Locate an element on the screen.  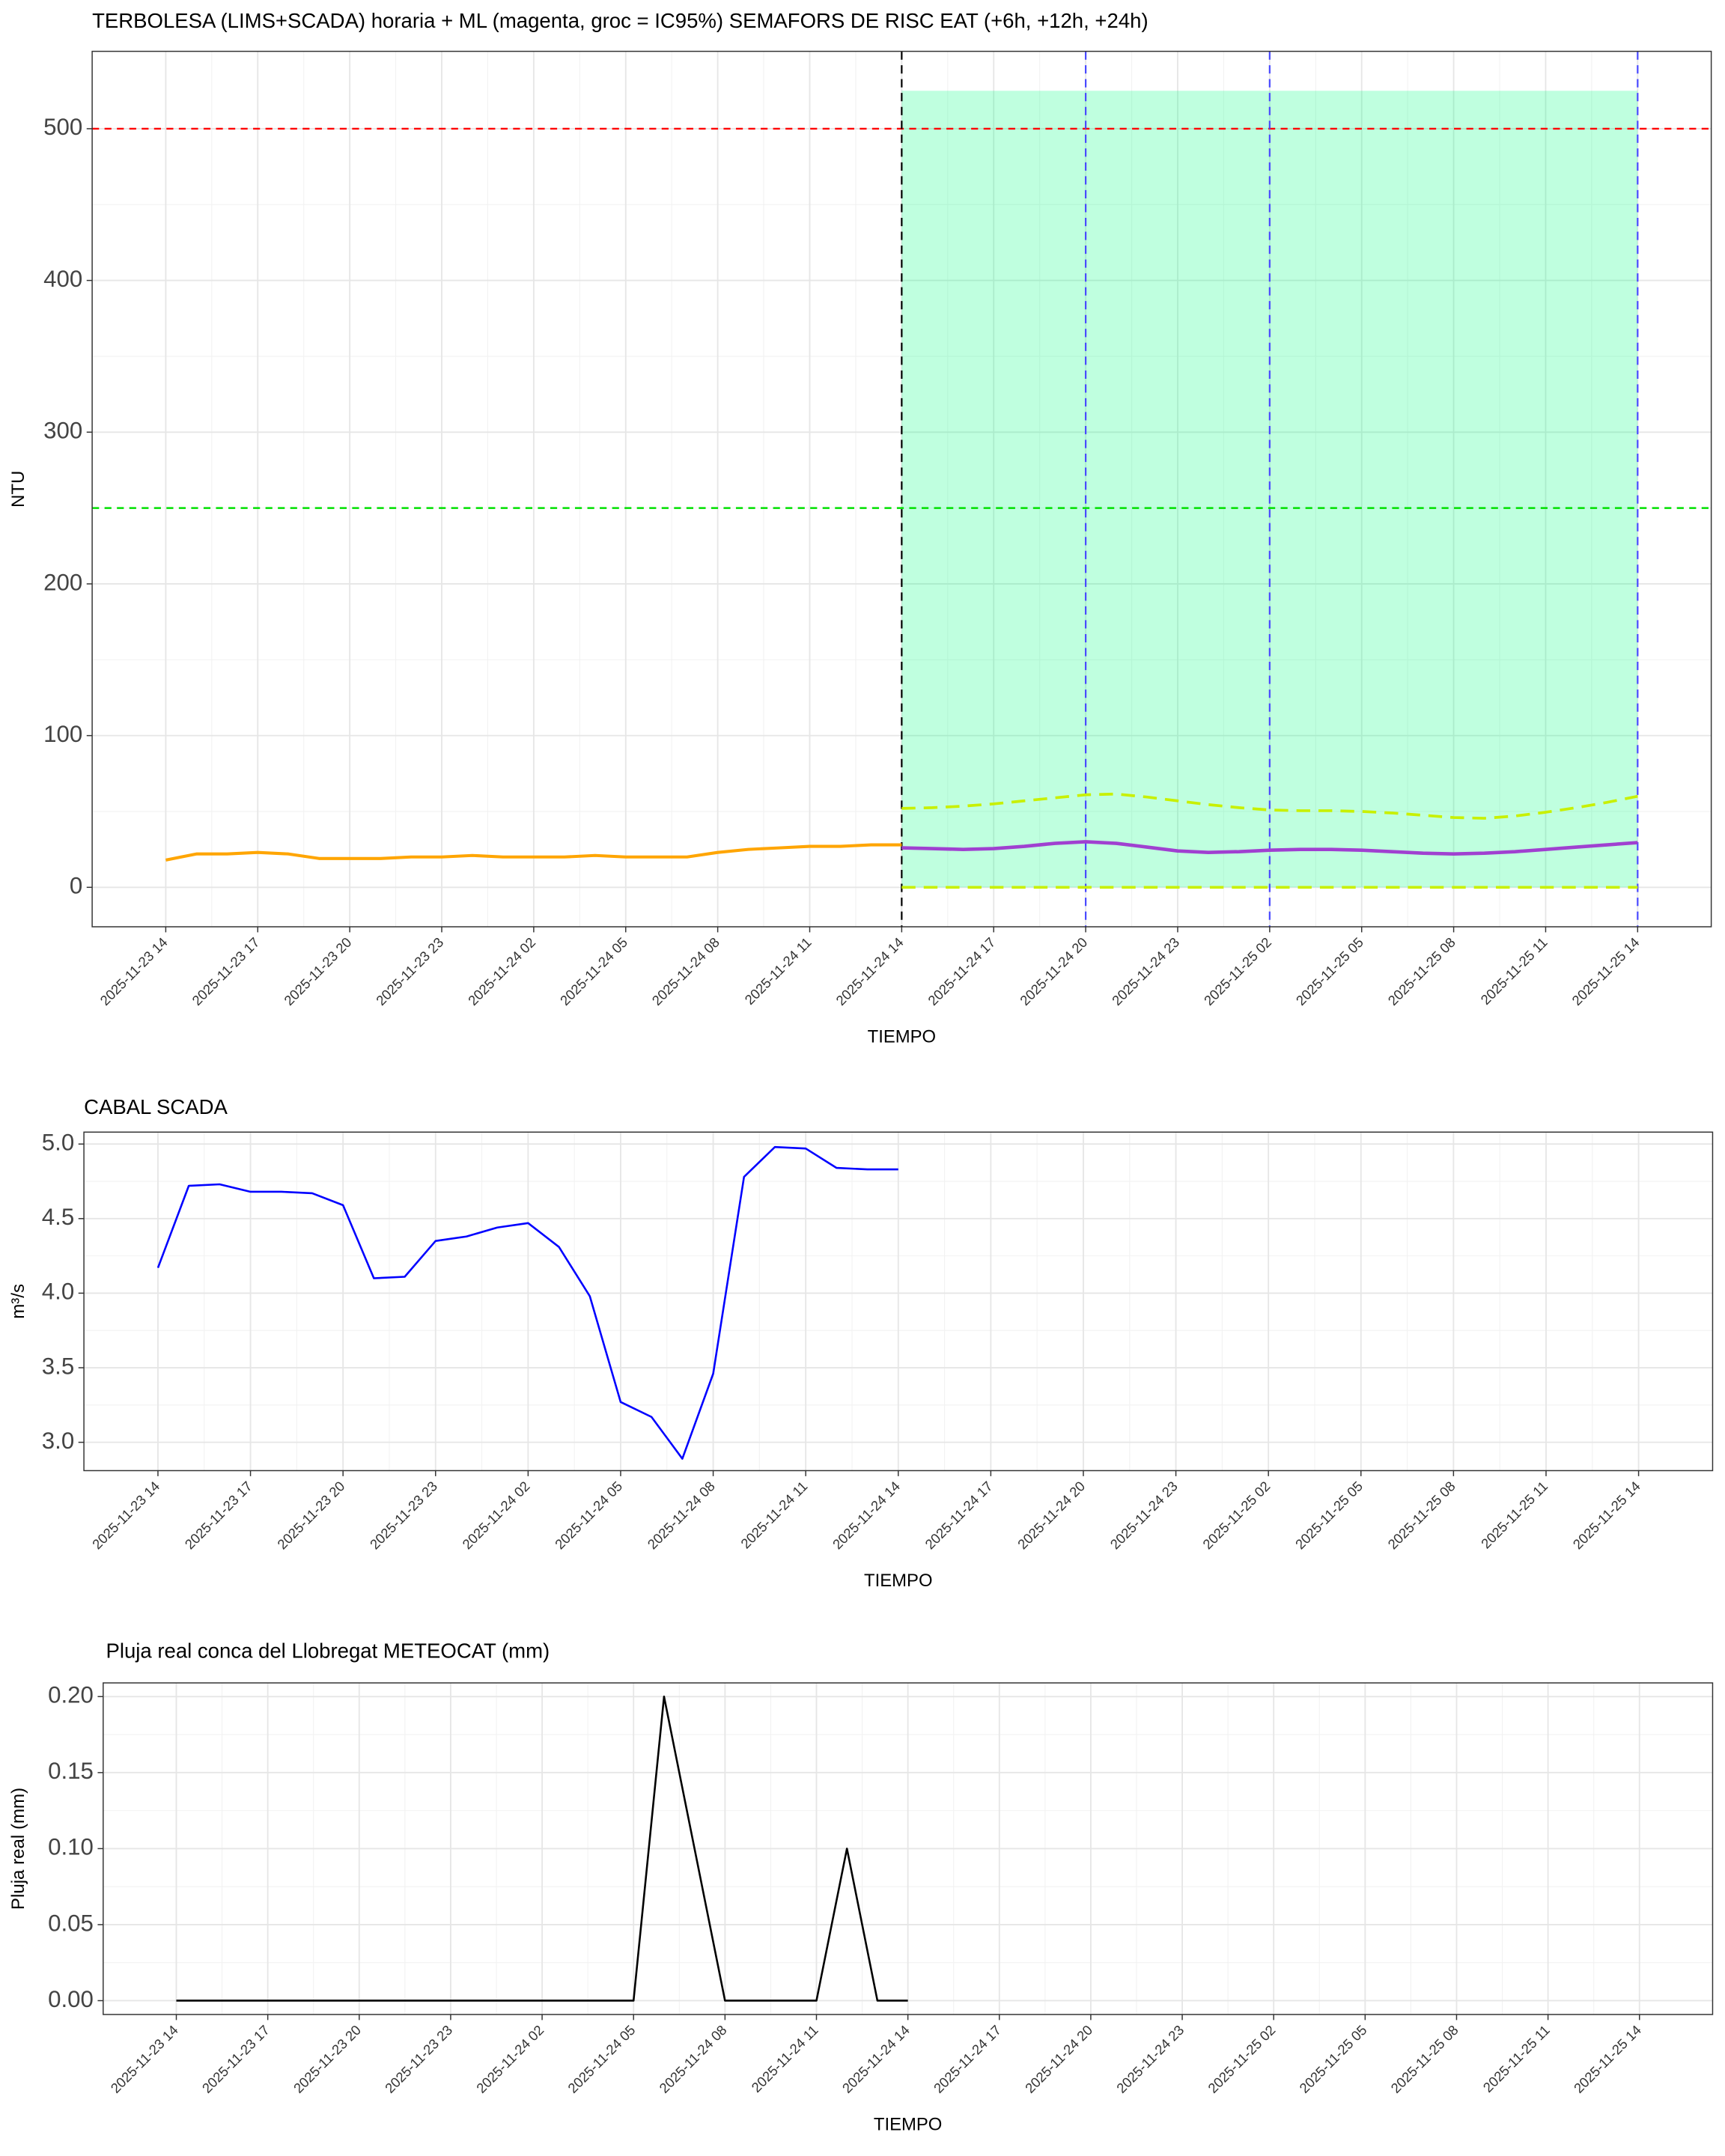
y-tick-label: 200 is located at coordinates (62, 582).